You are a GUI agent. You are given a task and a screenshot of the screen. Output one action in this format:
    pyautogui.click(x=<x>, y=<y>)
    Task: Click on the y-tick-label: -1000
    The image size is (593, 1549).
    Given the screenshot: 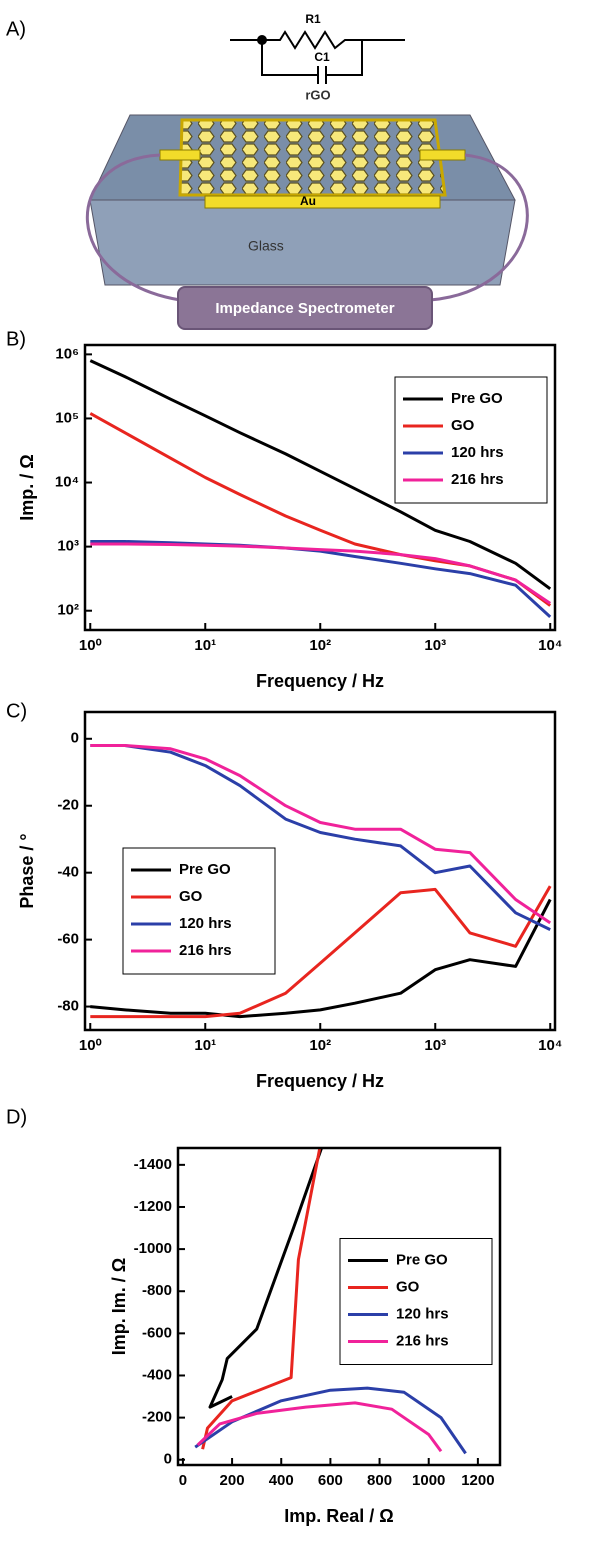 What is the action you would take?
    pyautogui.click(x=153, y=1248)
    